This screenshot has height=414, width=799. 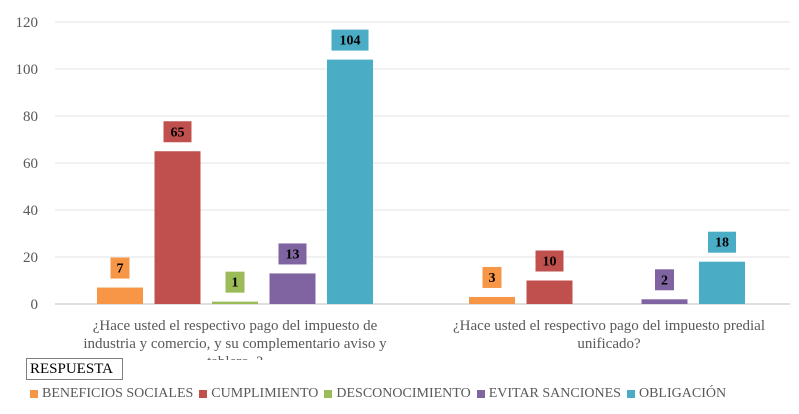 I want to click on legend-label: CUMPLIMIENTO, so click(x=265, y=393).